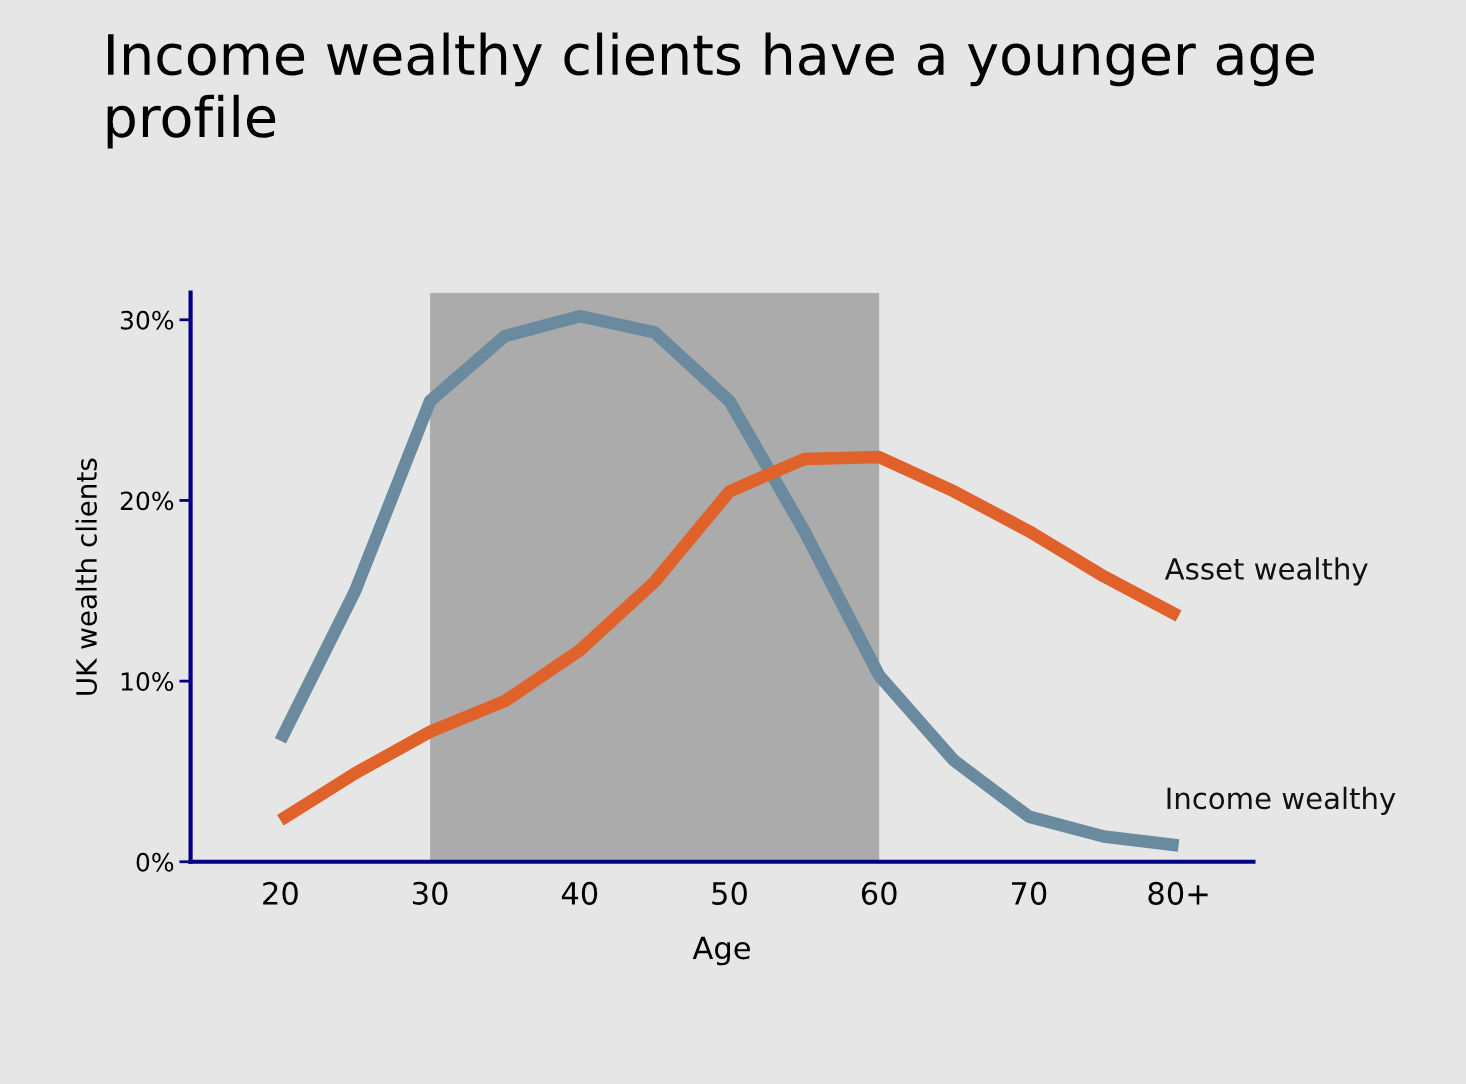 The image size is (1466, 1084). Describe the element at coordinates (729, 893) in the screenshot. I see `x-tick-label: 50` at that location.